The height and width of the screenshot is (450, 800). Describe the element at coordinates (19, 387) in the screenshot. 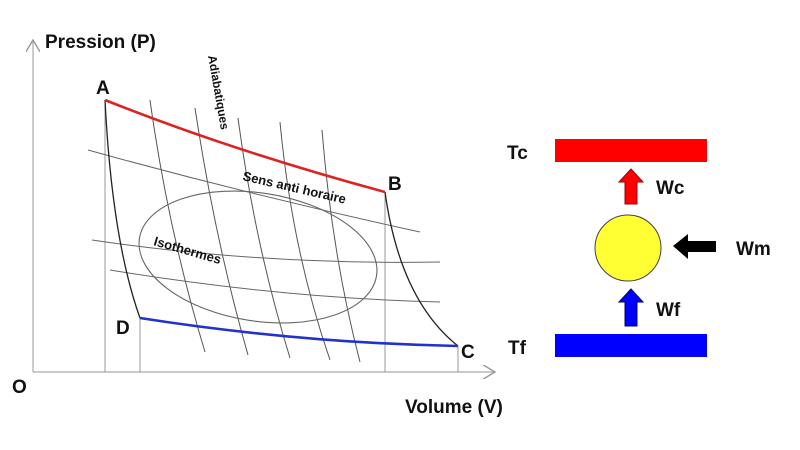

I see `origin-label: O` at that location.